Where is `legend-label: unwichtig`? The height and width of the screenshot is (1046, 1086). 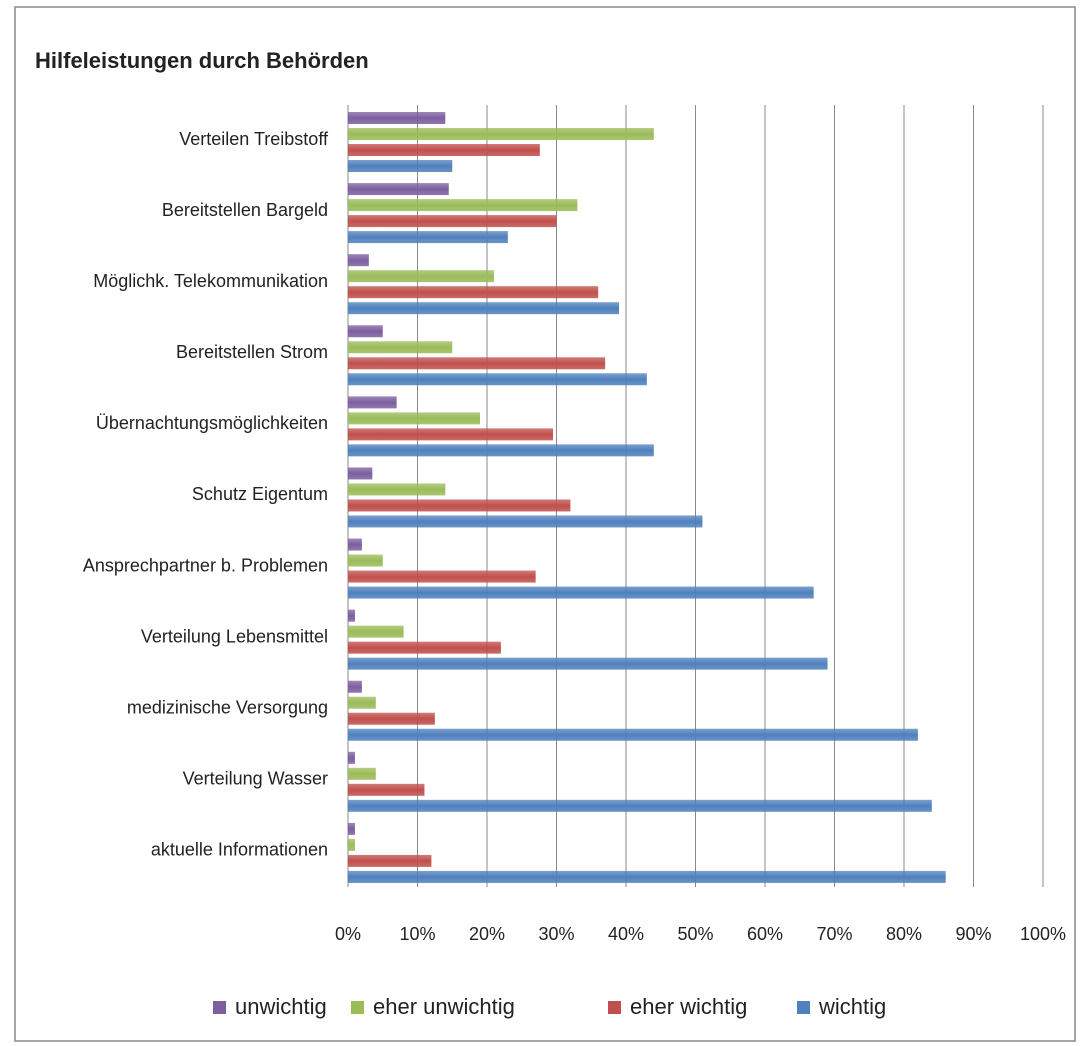 legend-label: unwichtig is located at coordinates (281, 1006).